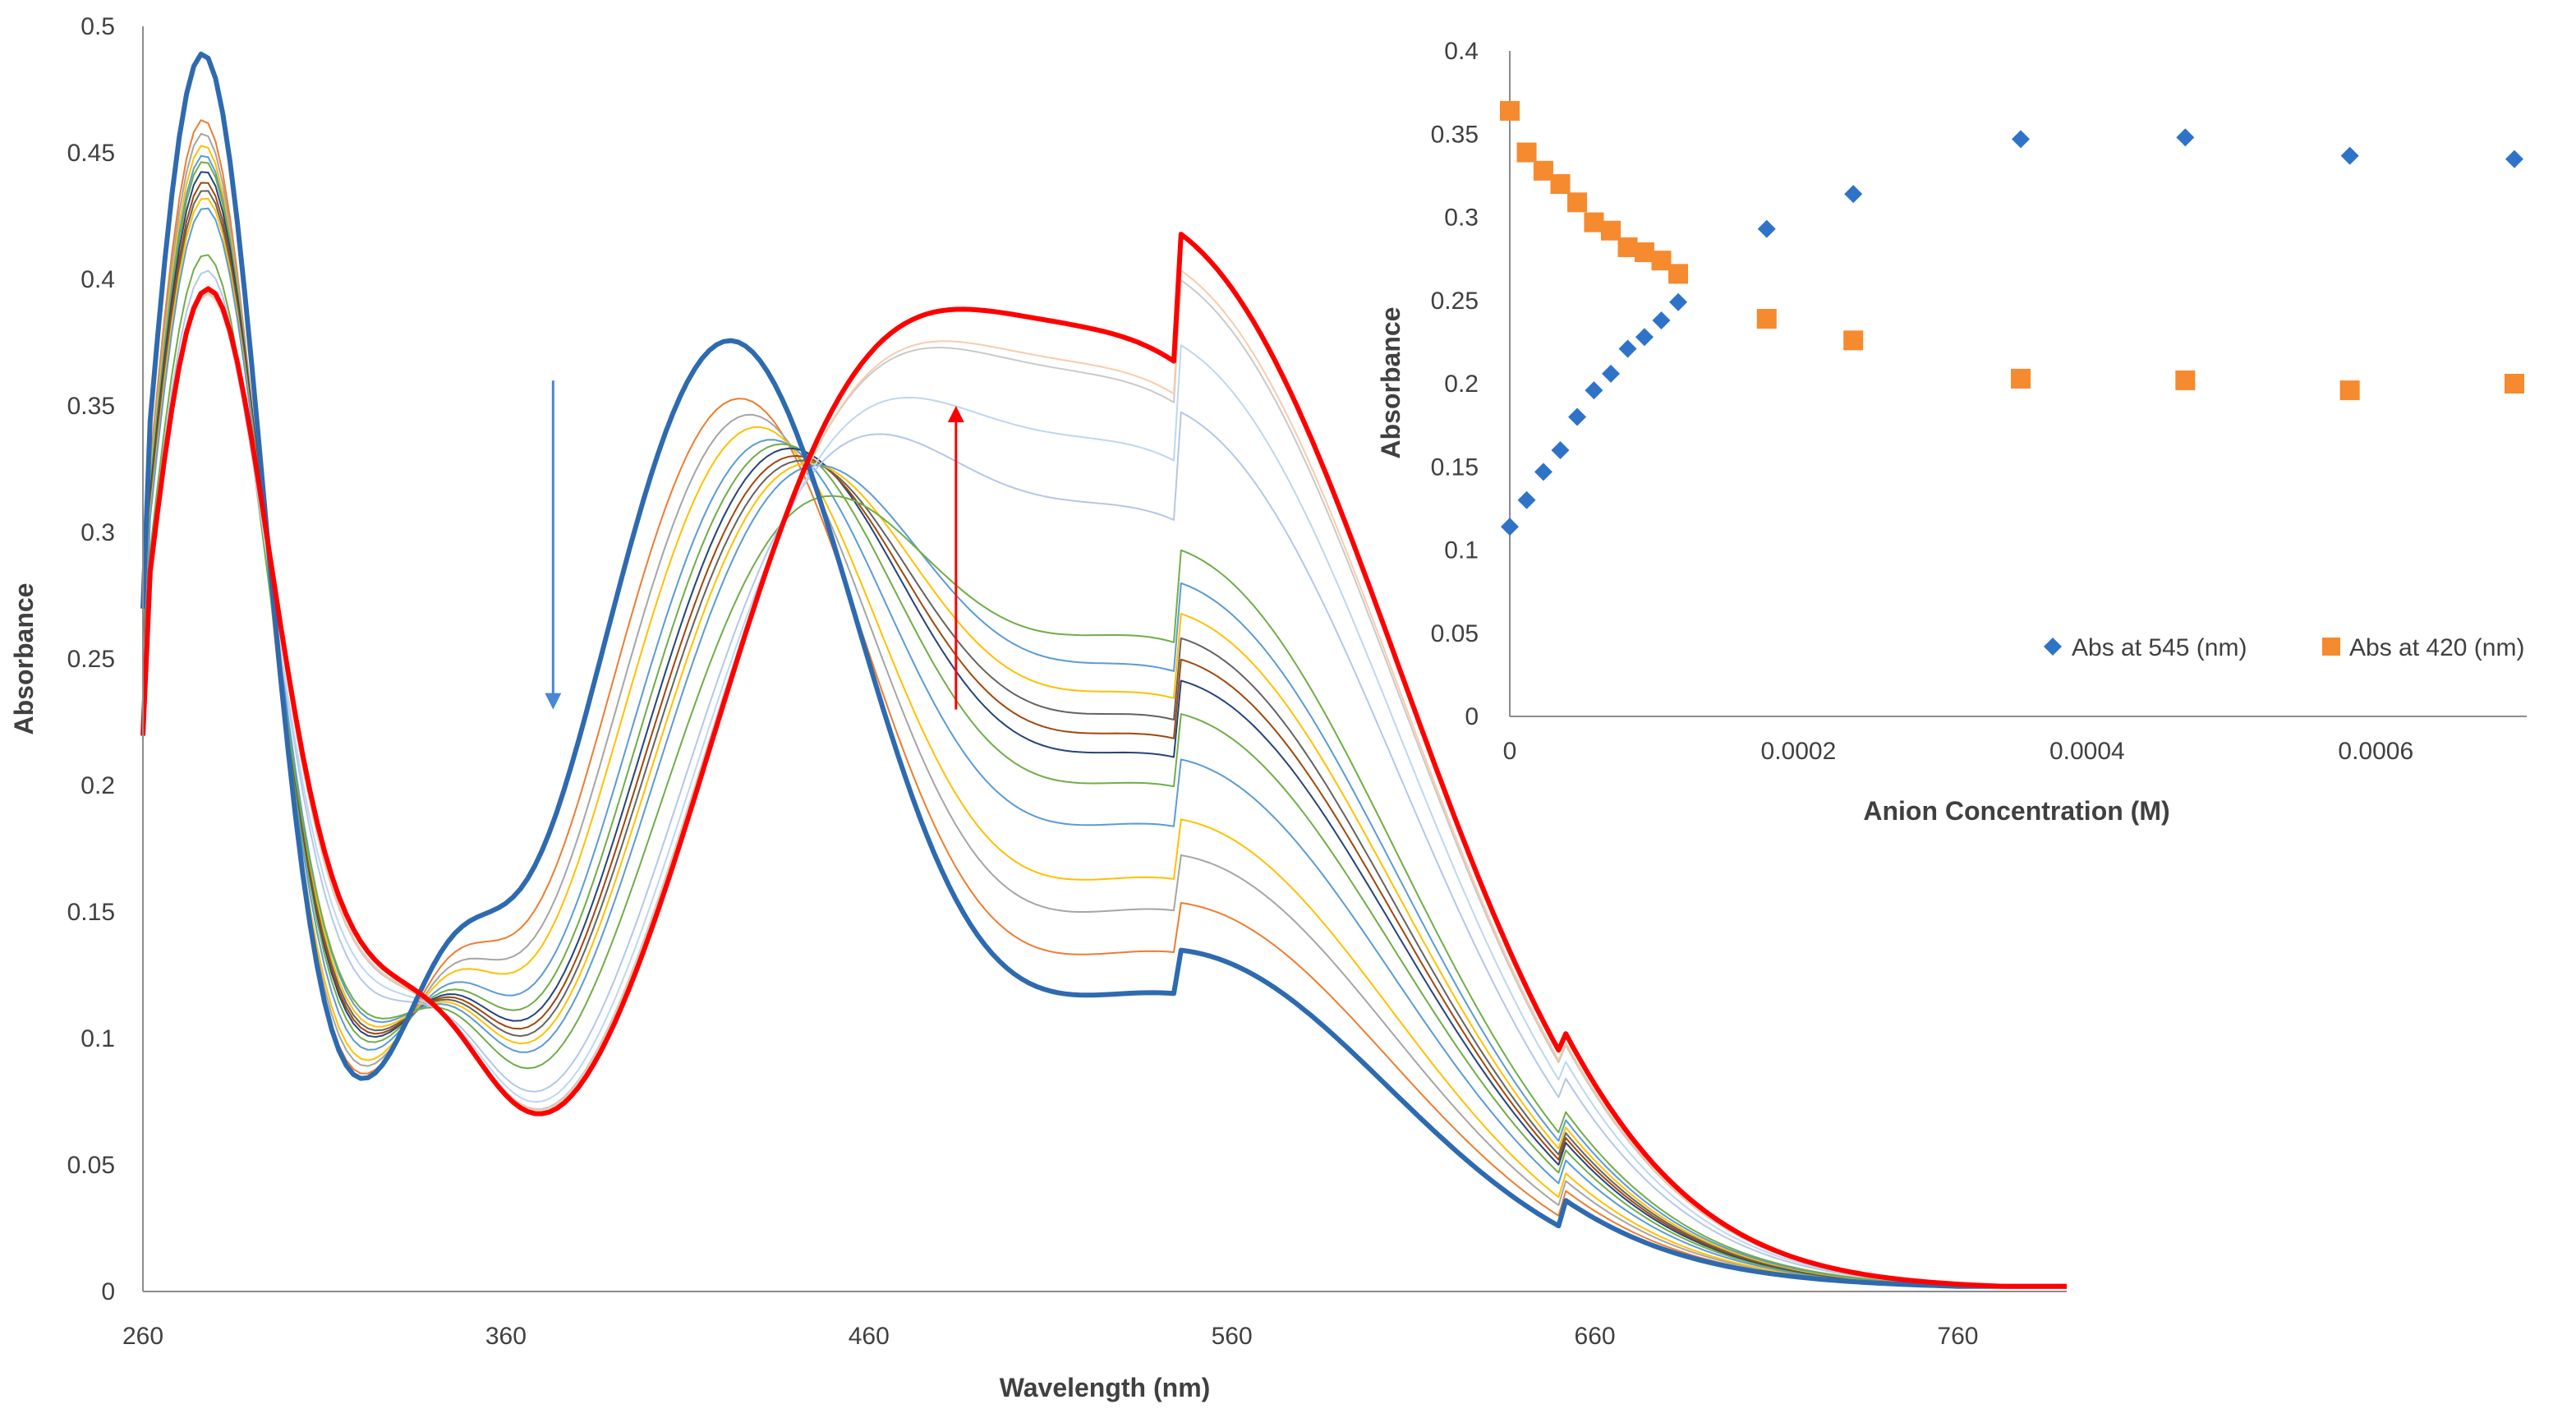  I want to click on inset-x-tick-label: 0, so click(1510, 752).